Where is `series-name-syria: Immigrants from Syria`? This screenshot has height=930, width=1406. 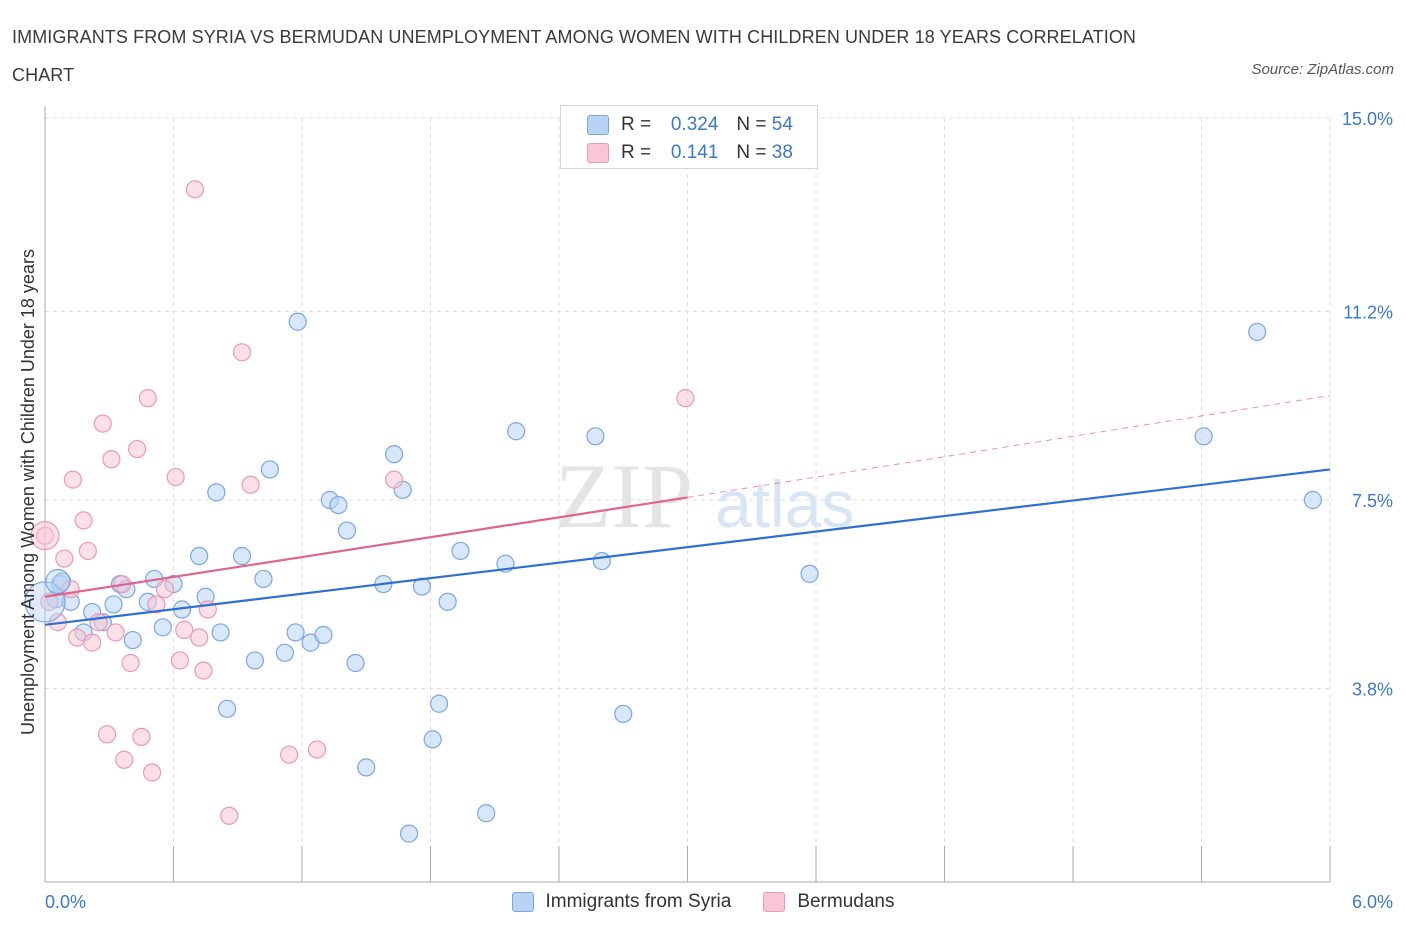
series-name-syria: Immigrants from Syria is located at coordinates (638, 901).